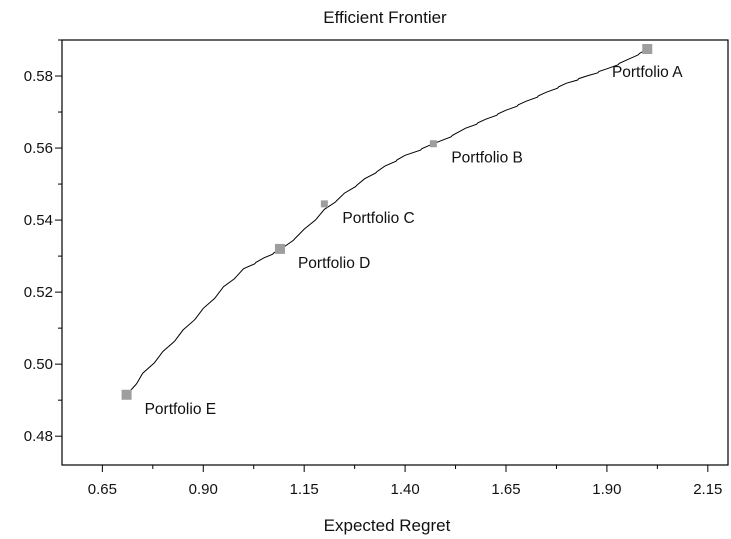 The width and height of the screenshot is (731, 539). I want to click on y-tick-label: 0.50, so click(38, 364).